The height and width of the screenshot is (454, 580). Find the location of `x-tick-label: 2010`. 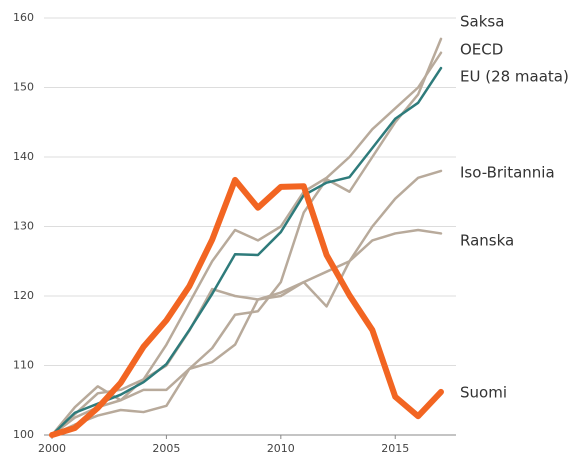

x-tick-label: 2010 is located at coordinates (281, 448).